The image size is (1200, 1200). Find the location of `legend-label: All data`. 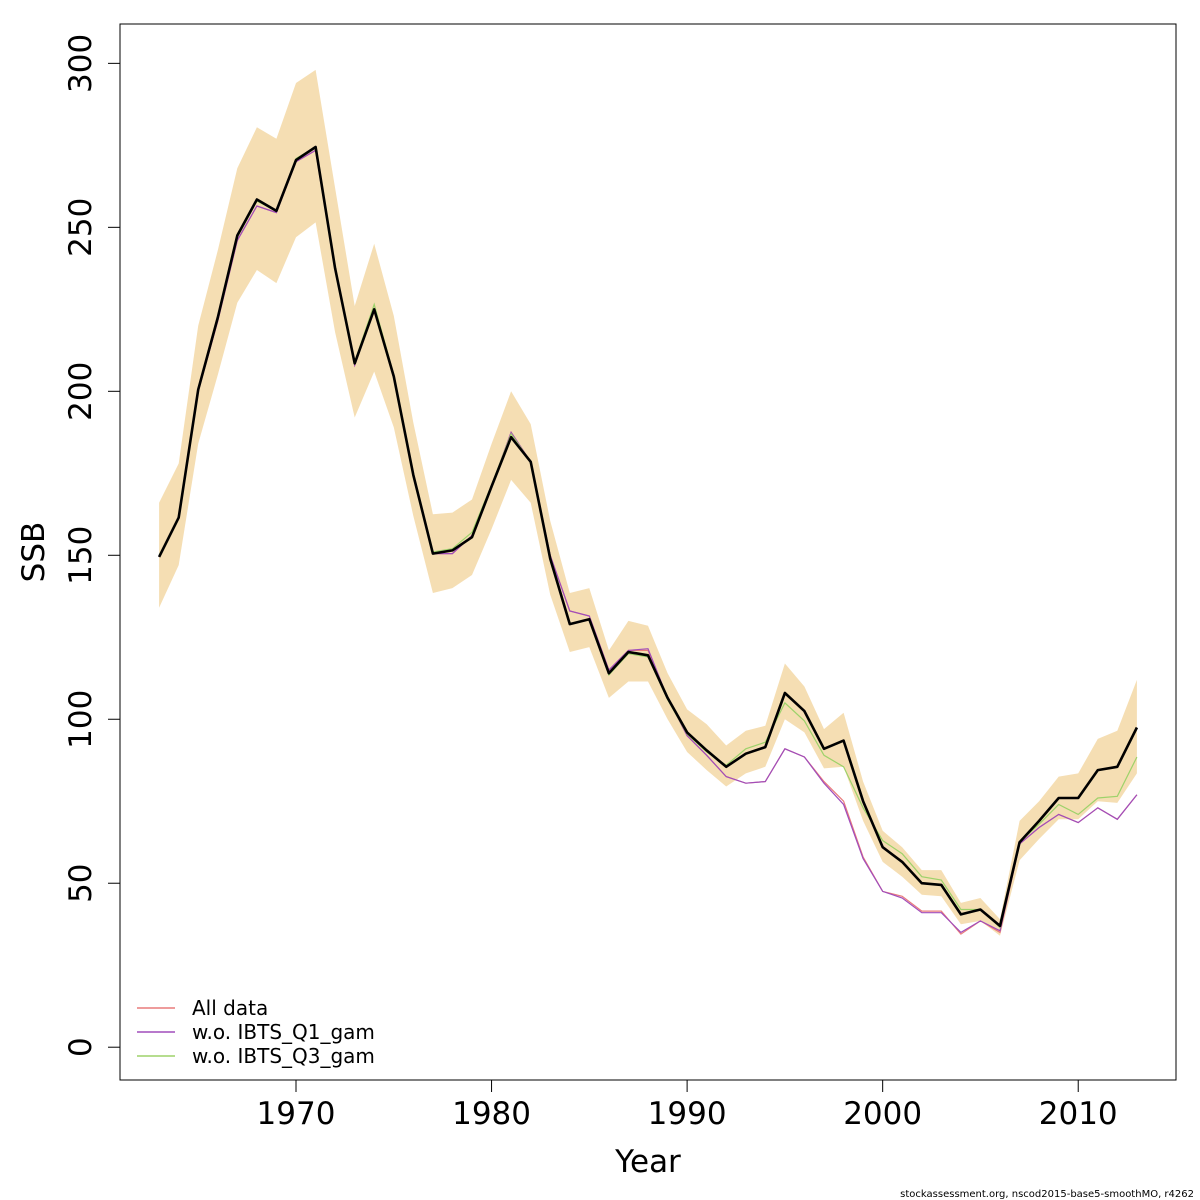

legend-label: All data is located at coordinates (230, 1008).